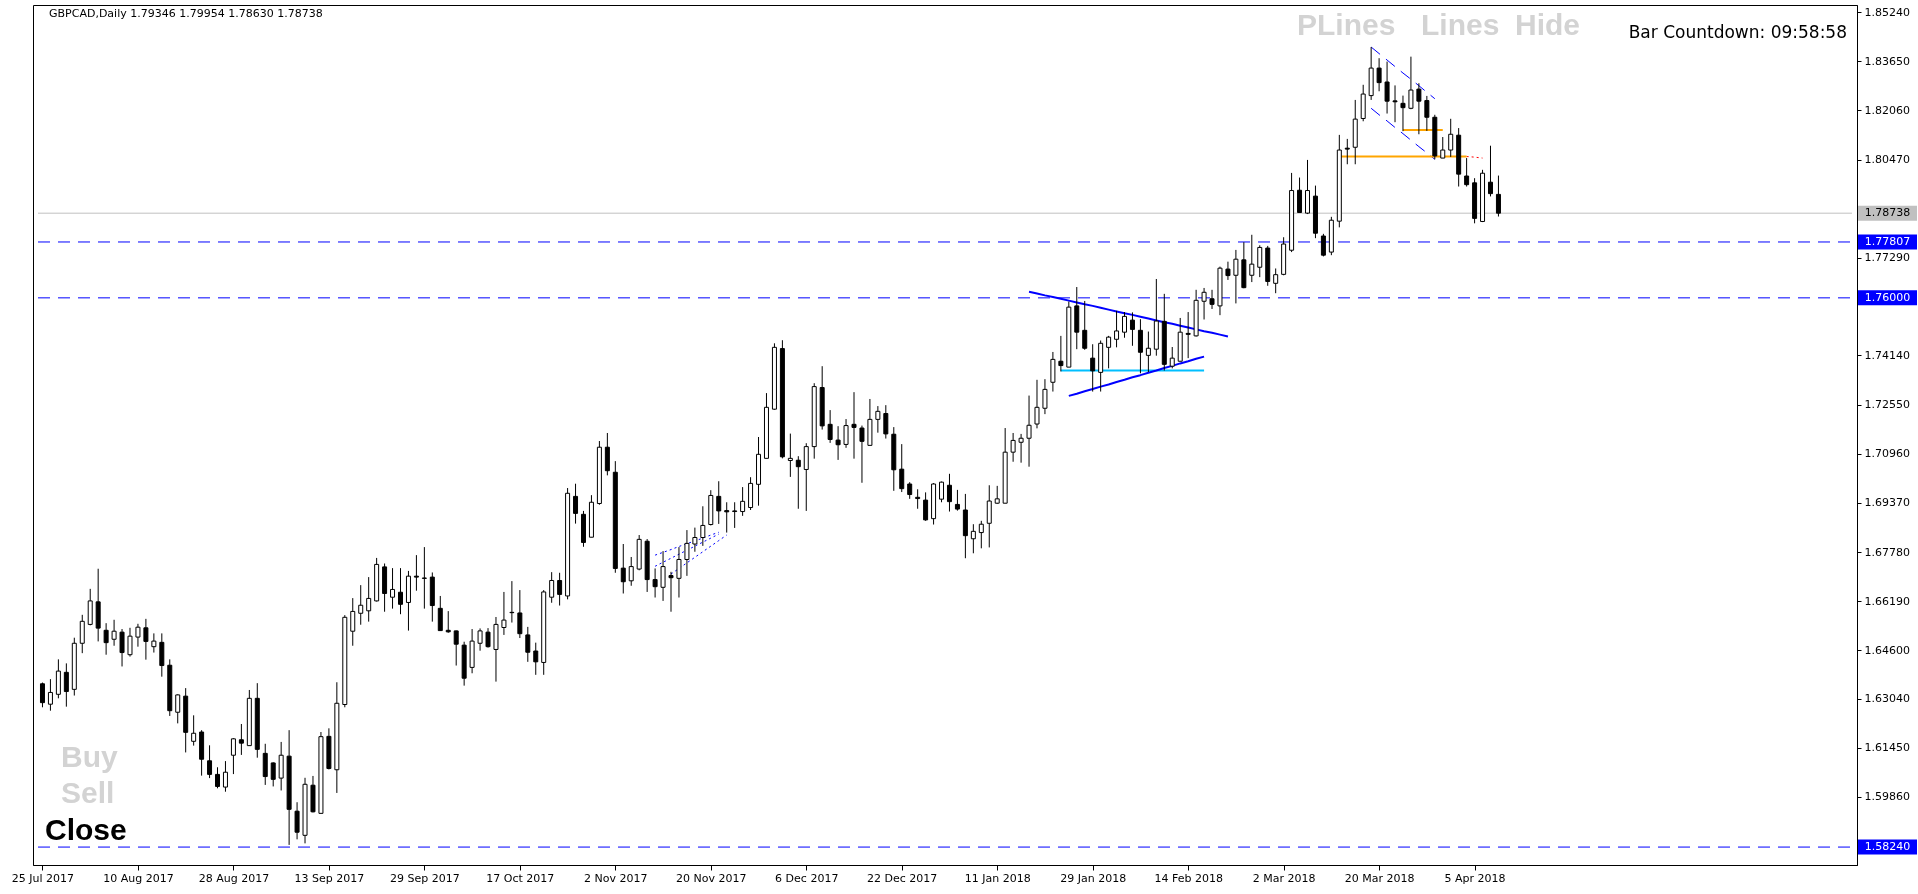  Describe the element at coordinates (1887, 748) in the screenshot. I see `y-tick-label: 1.61450` at that location.